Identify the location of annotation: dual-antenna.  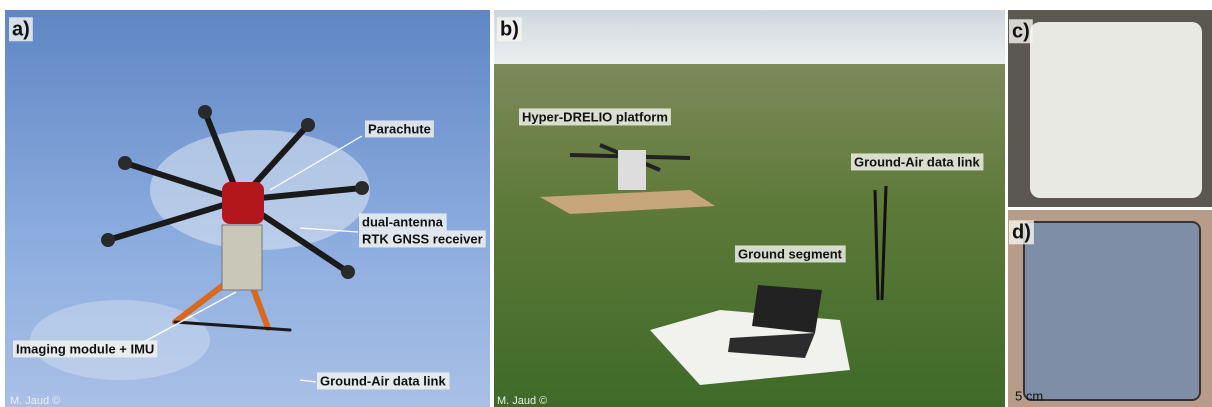
(403, 221).